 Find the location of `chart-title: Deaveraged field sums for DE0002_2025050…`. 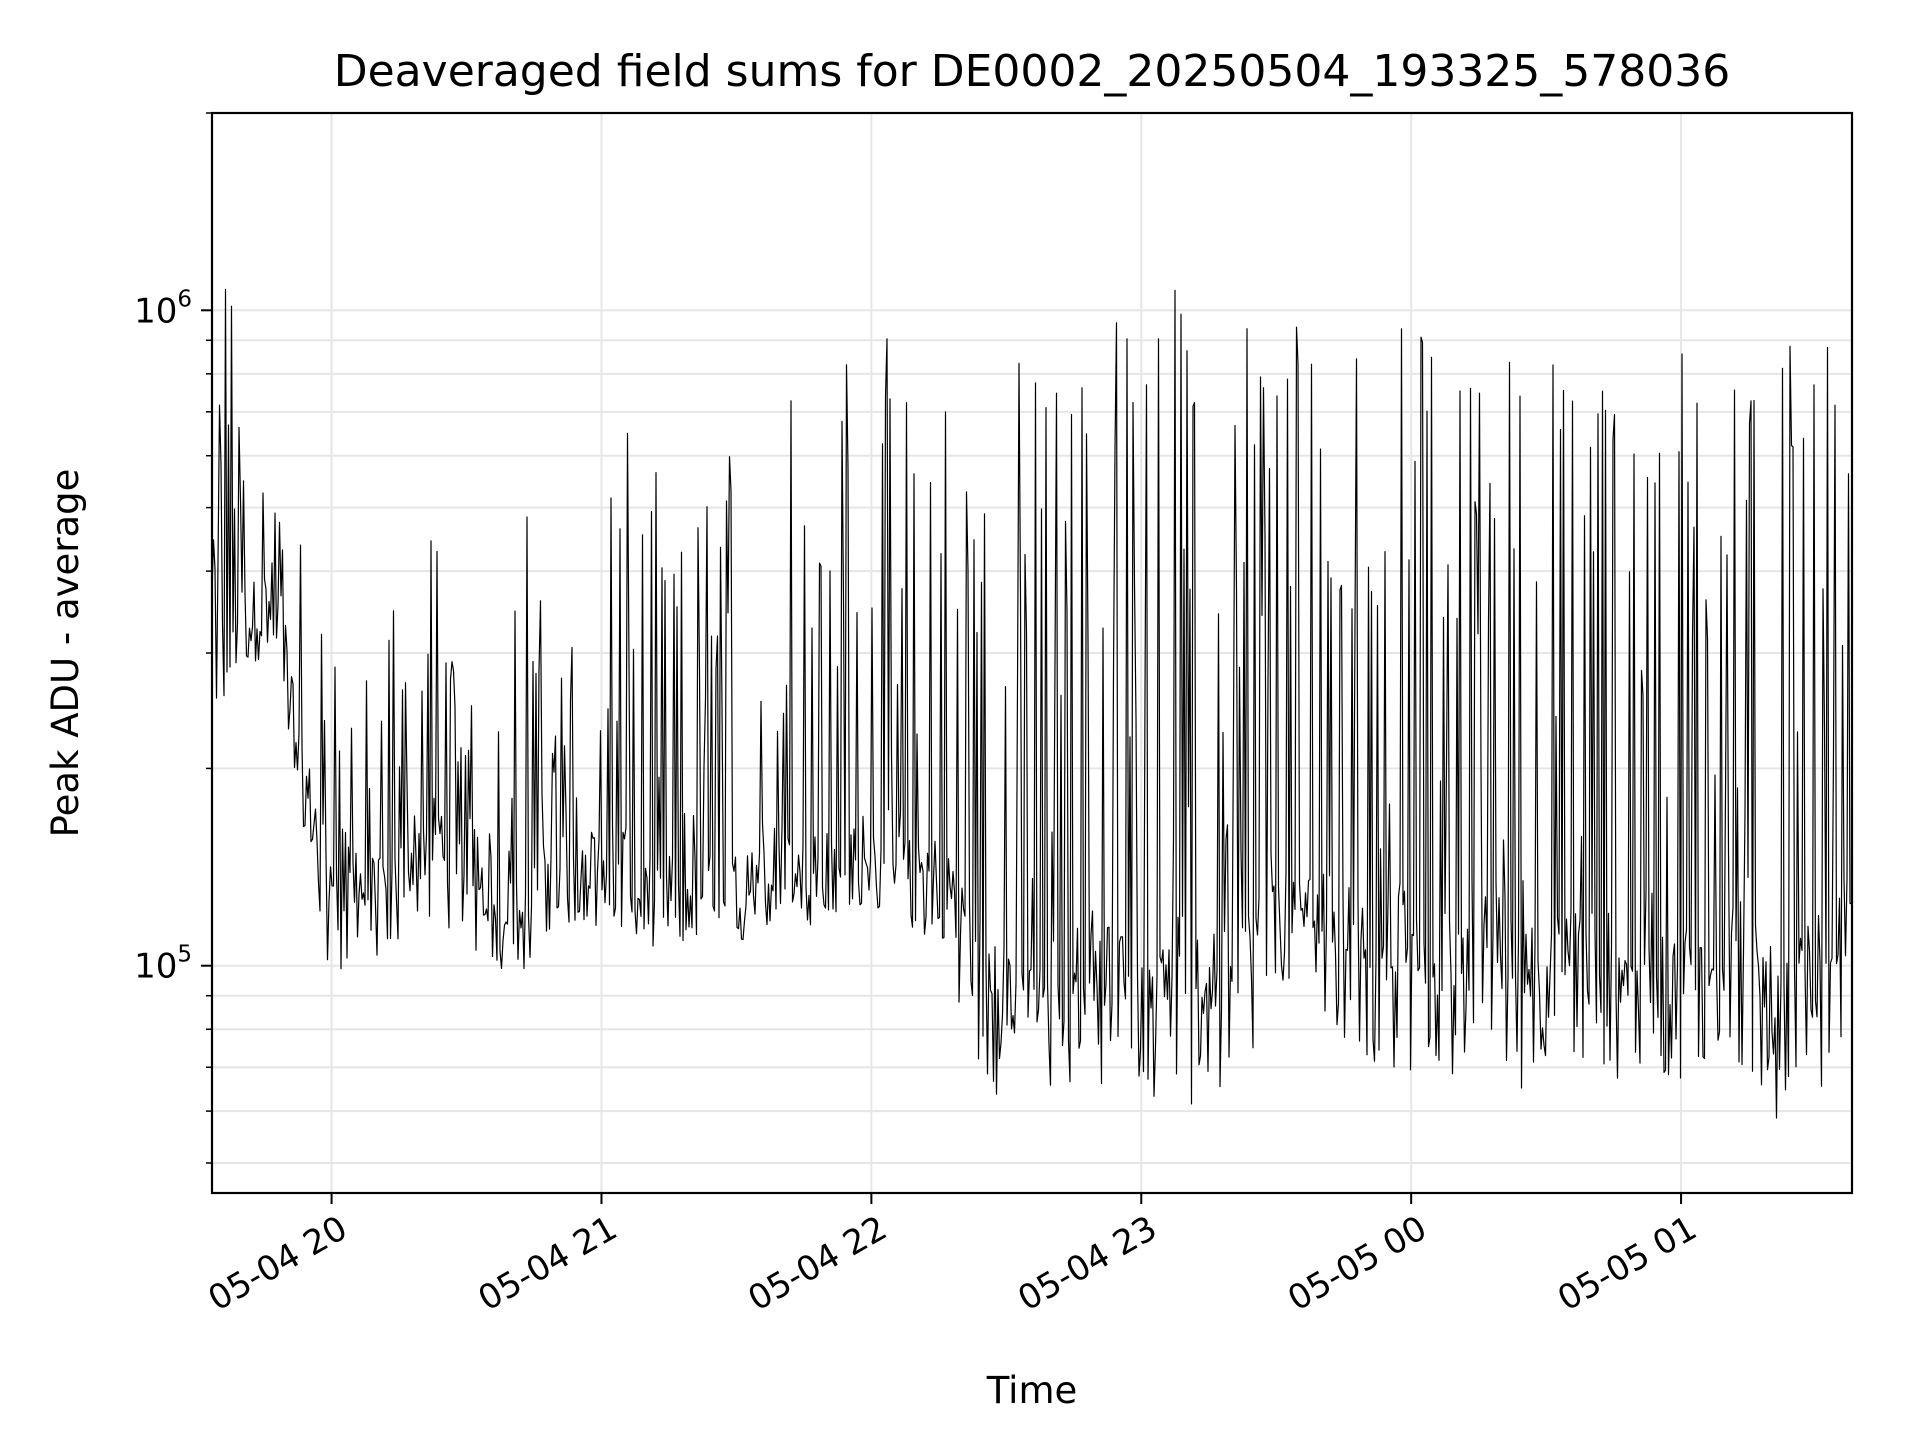

chart-title: Deaveraged field sums for DE0002_2025050… is located at coordinates (1032, 71).